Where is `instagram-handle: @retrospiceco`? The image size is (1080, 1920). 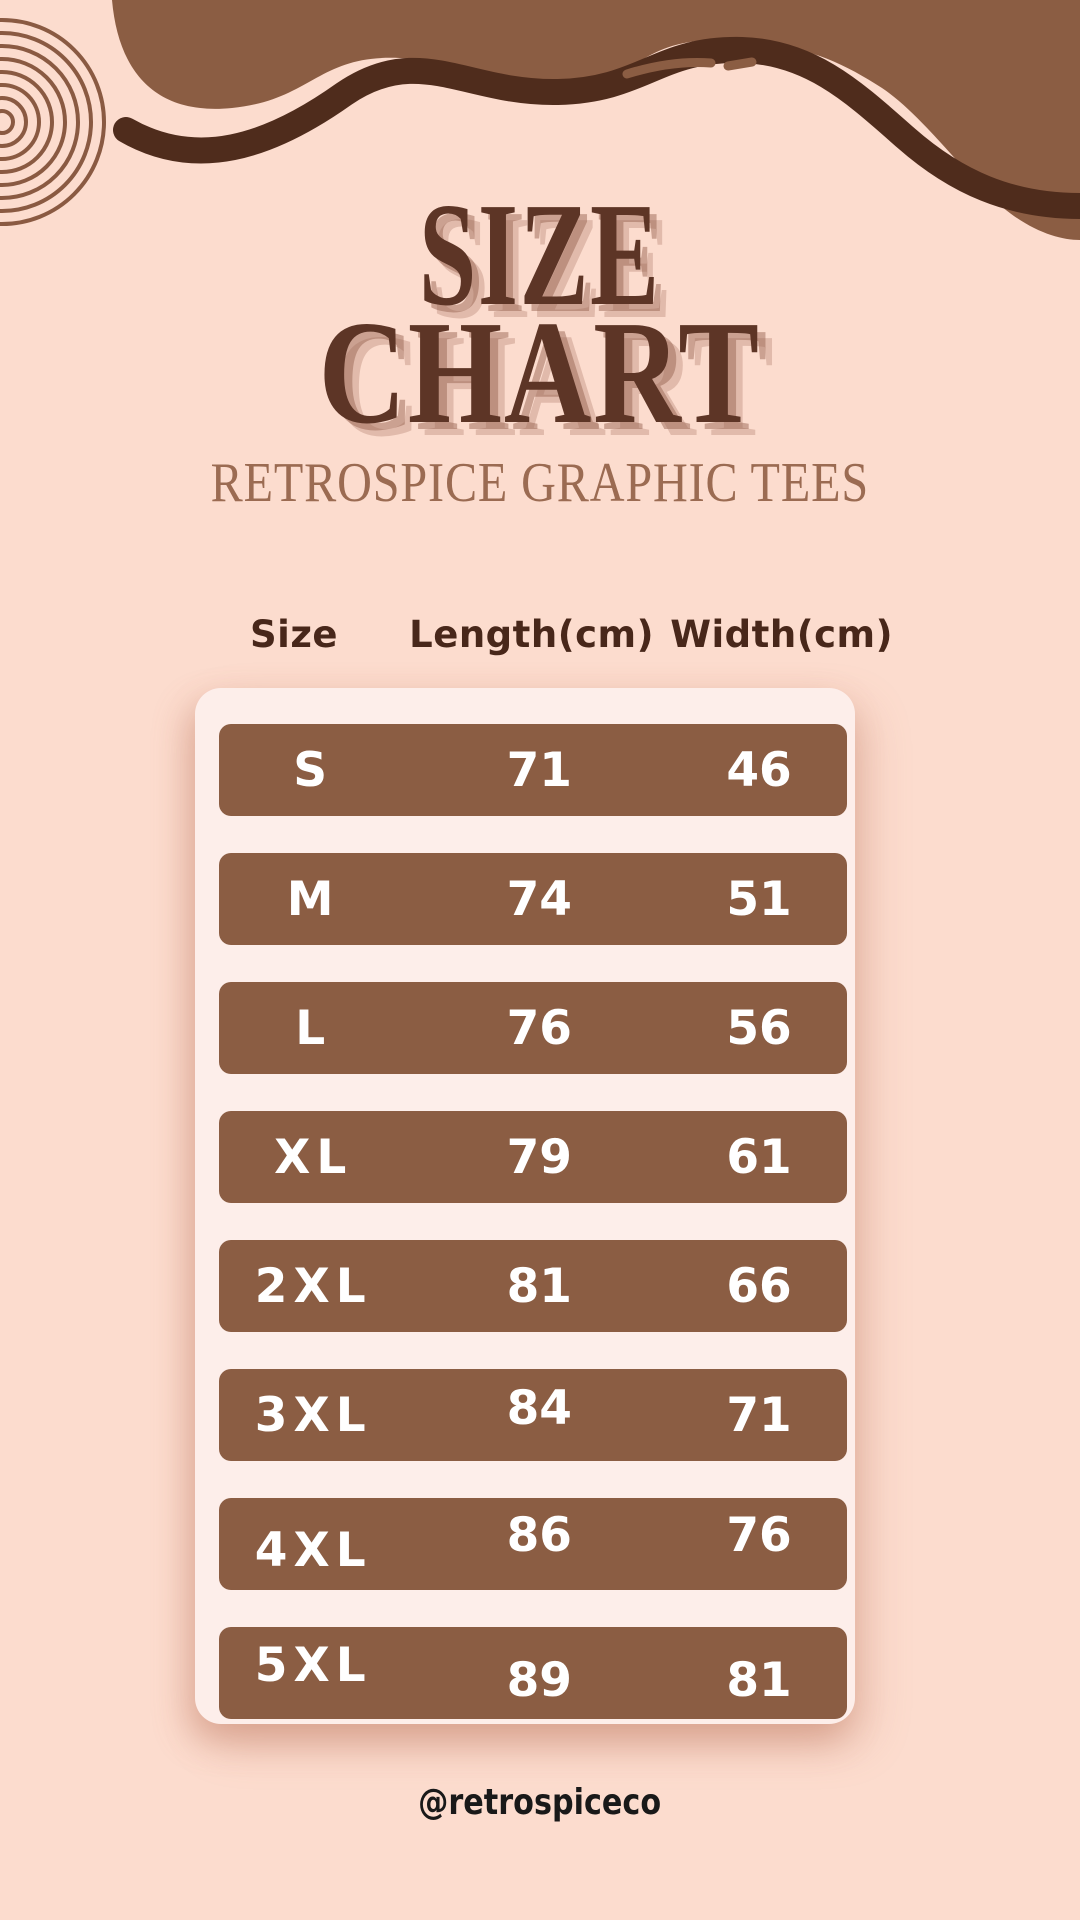
instagram-handle: @retrospiceco is located at coordinates (540, 1802).